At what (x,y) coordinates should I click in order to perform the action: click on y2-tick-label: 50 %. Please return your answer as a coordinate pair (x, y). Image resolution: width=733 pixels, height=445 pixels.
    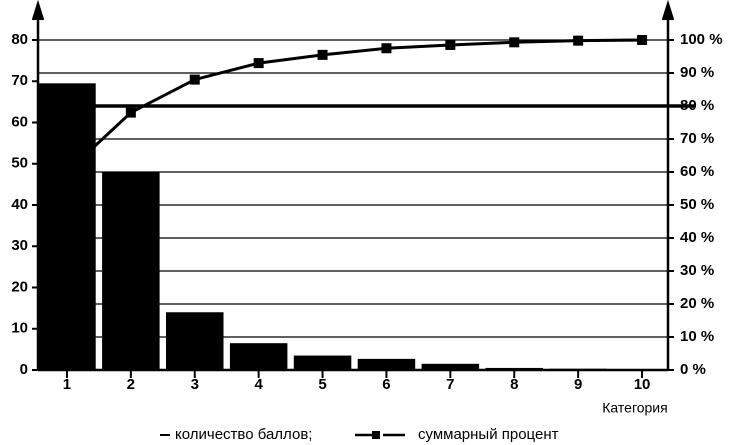
    Looking at the image, I should click on (697, 204).